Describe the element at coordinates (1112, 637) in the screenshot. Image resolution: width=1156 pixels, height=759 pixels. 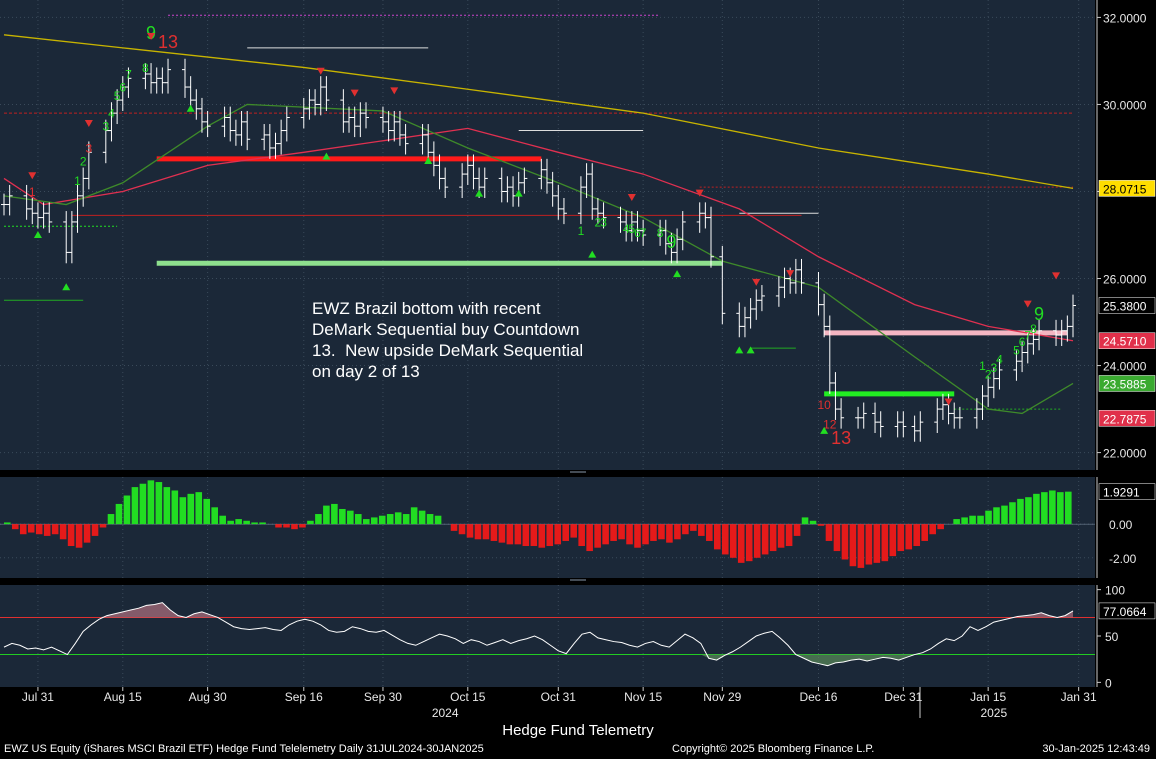
I see `oscillator-y-tick-label: 50` at that location.